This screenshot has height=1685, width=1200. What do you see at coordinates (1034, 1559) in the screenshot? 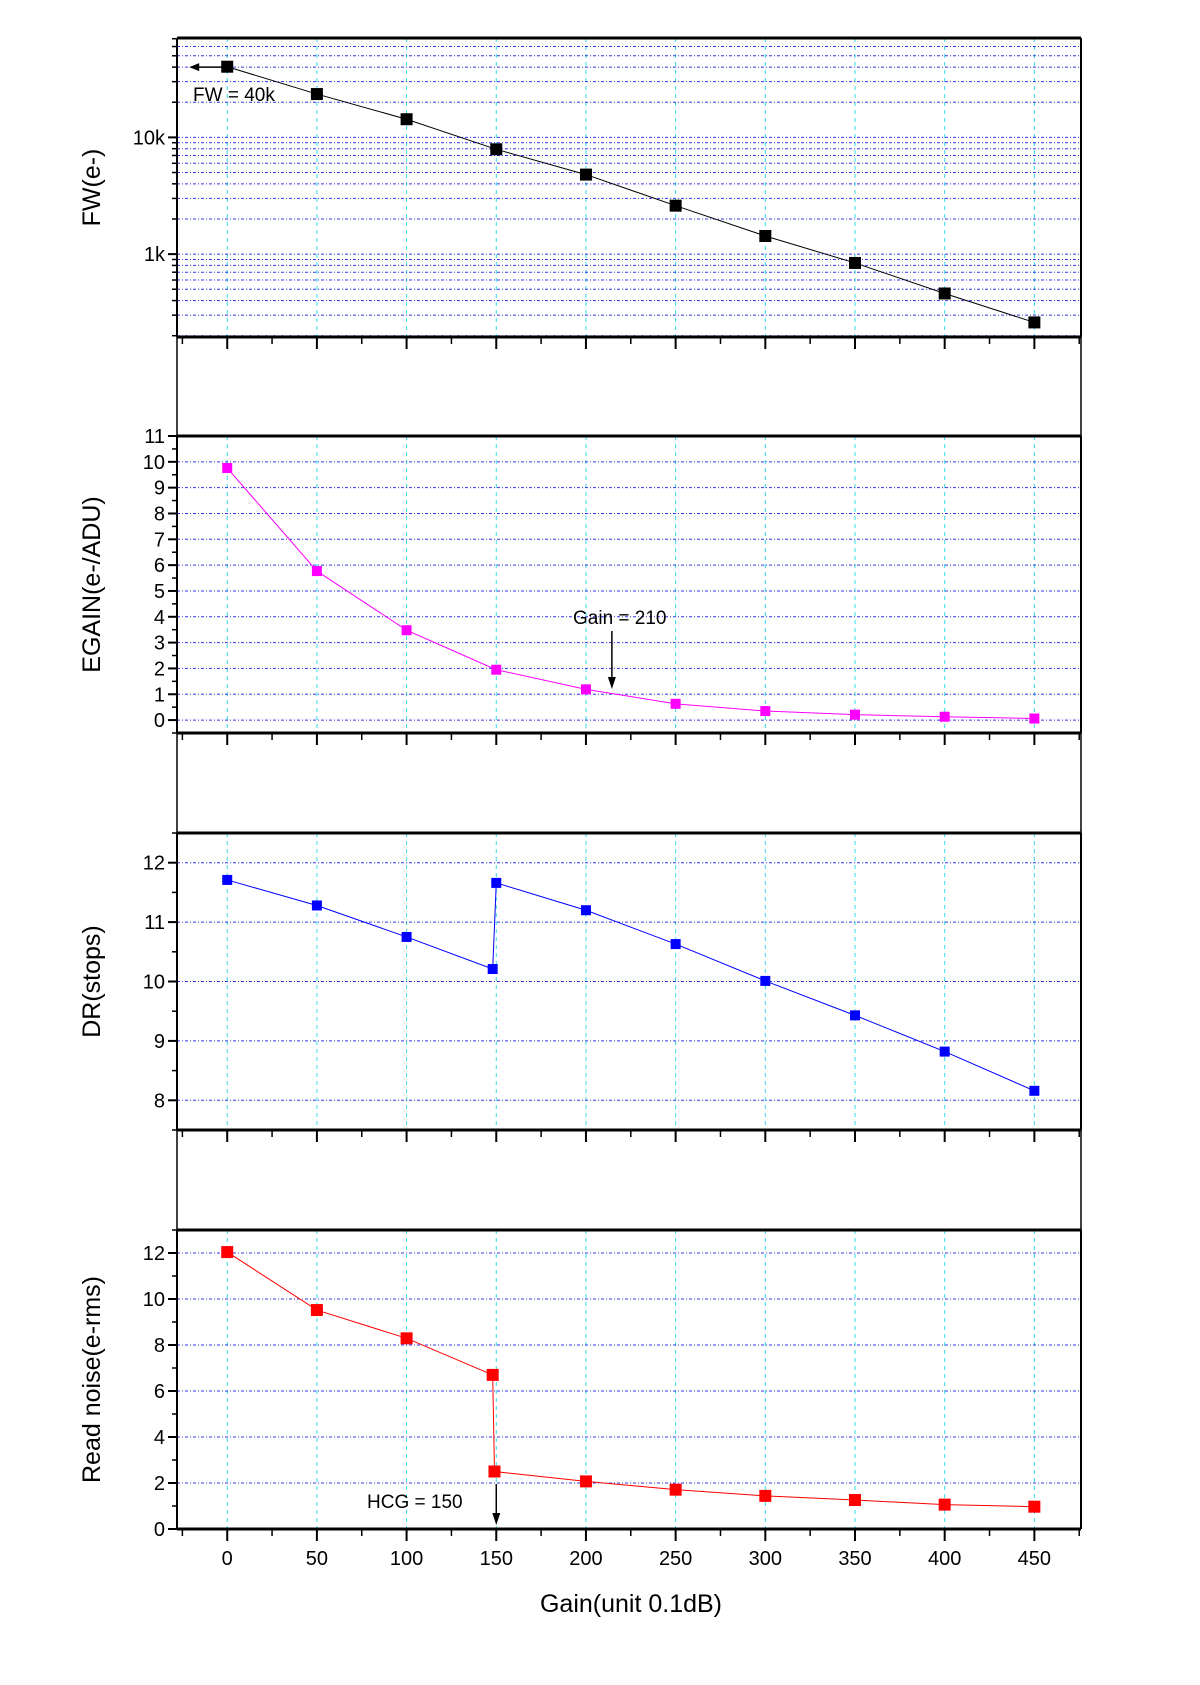
I see `x-tick-label: 450` at bounding box center [1034, 1559].